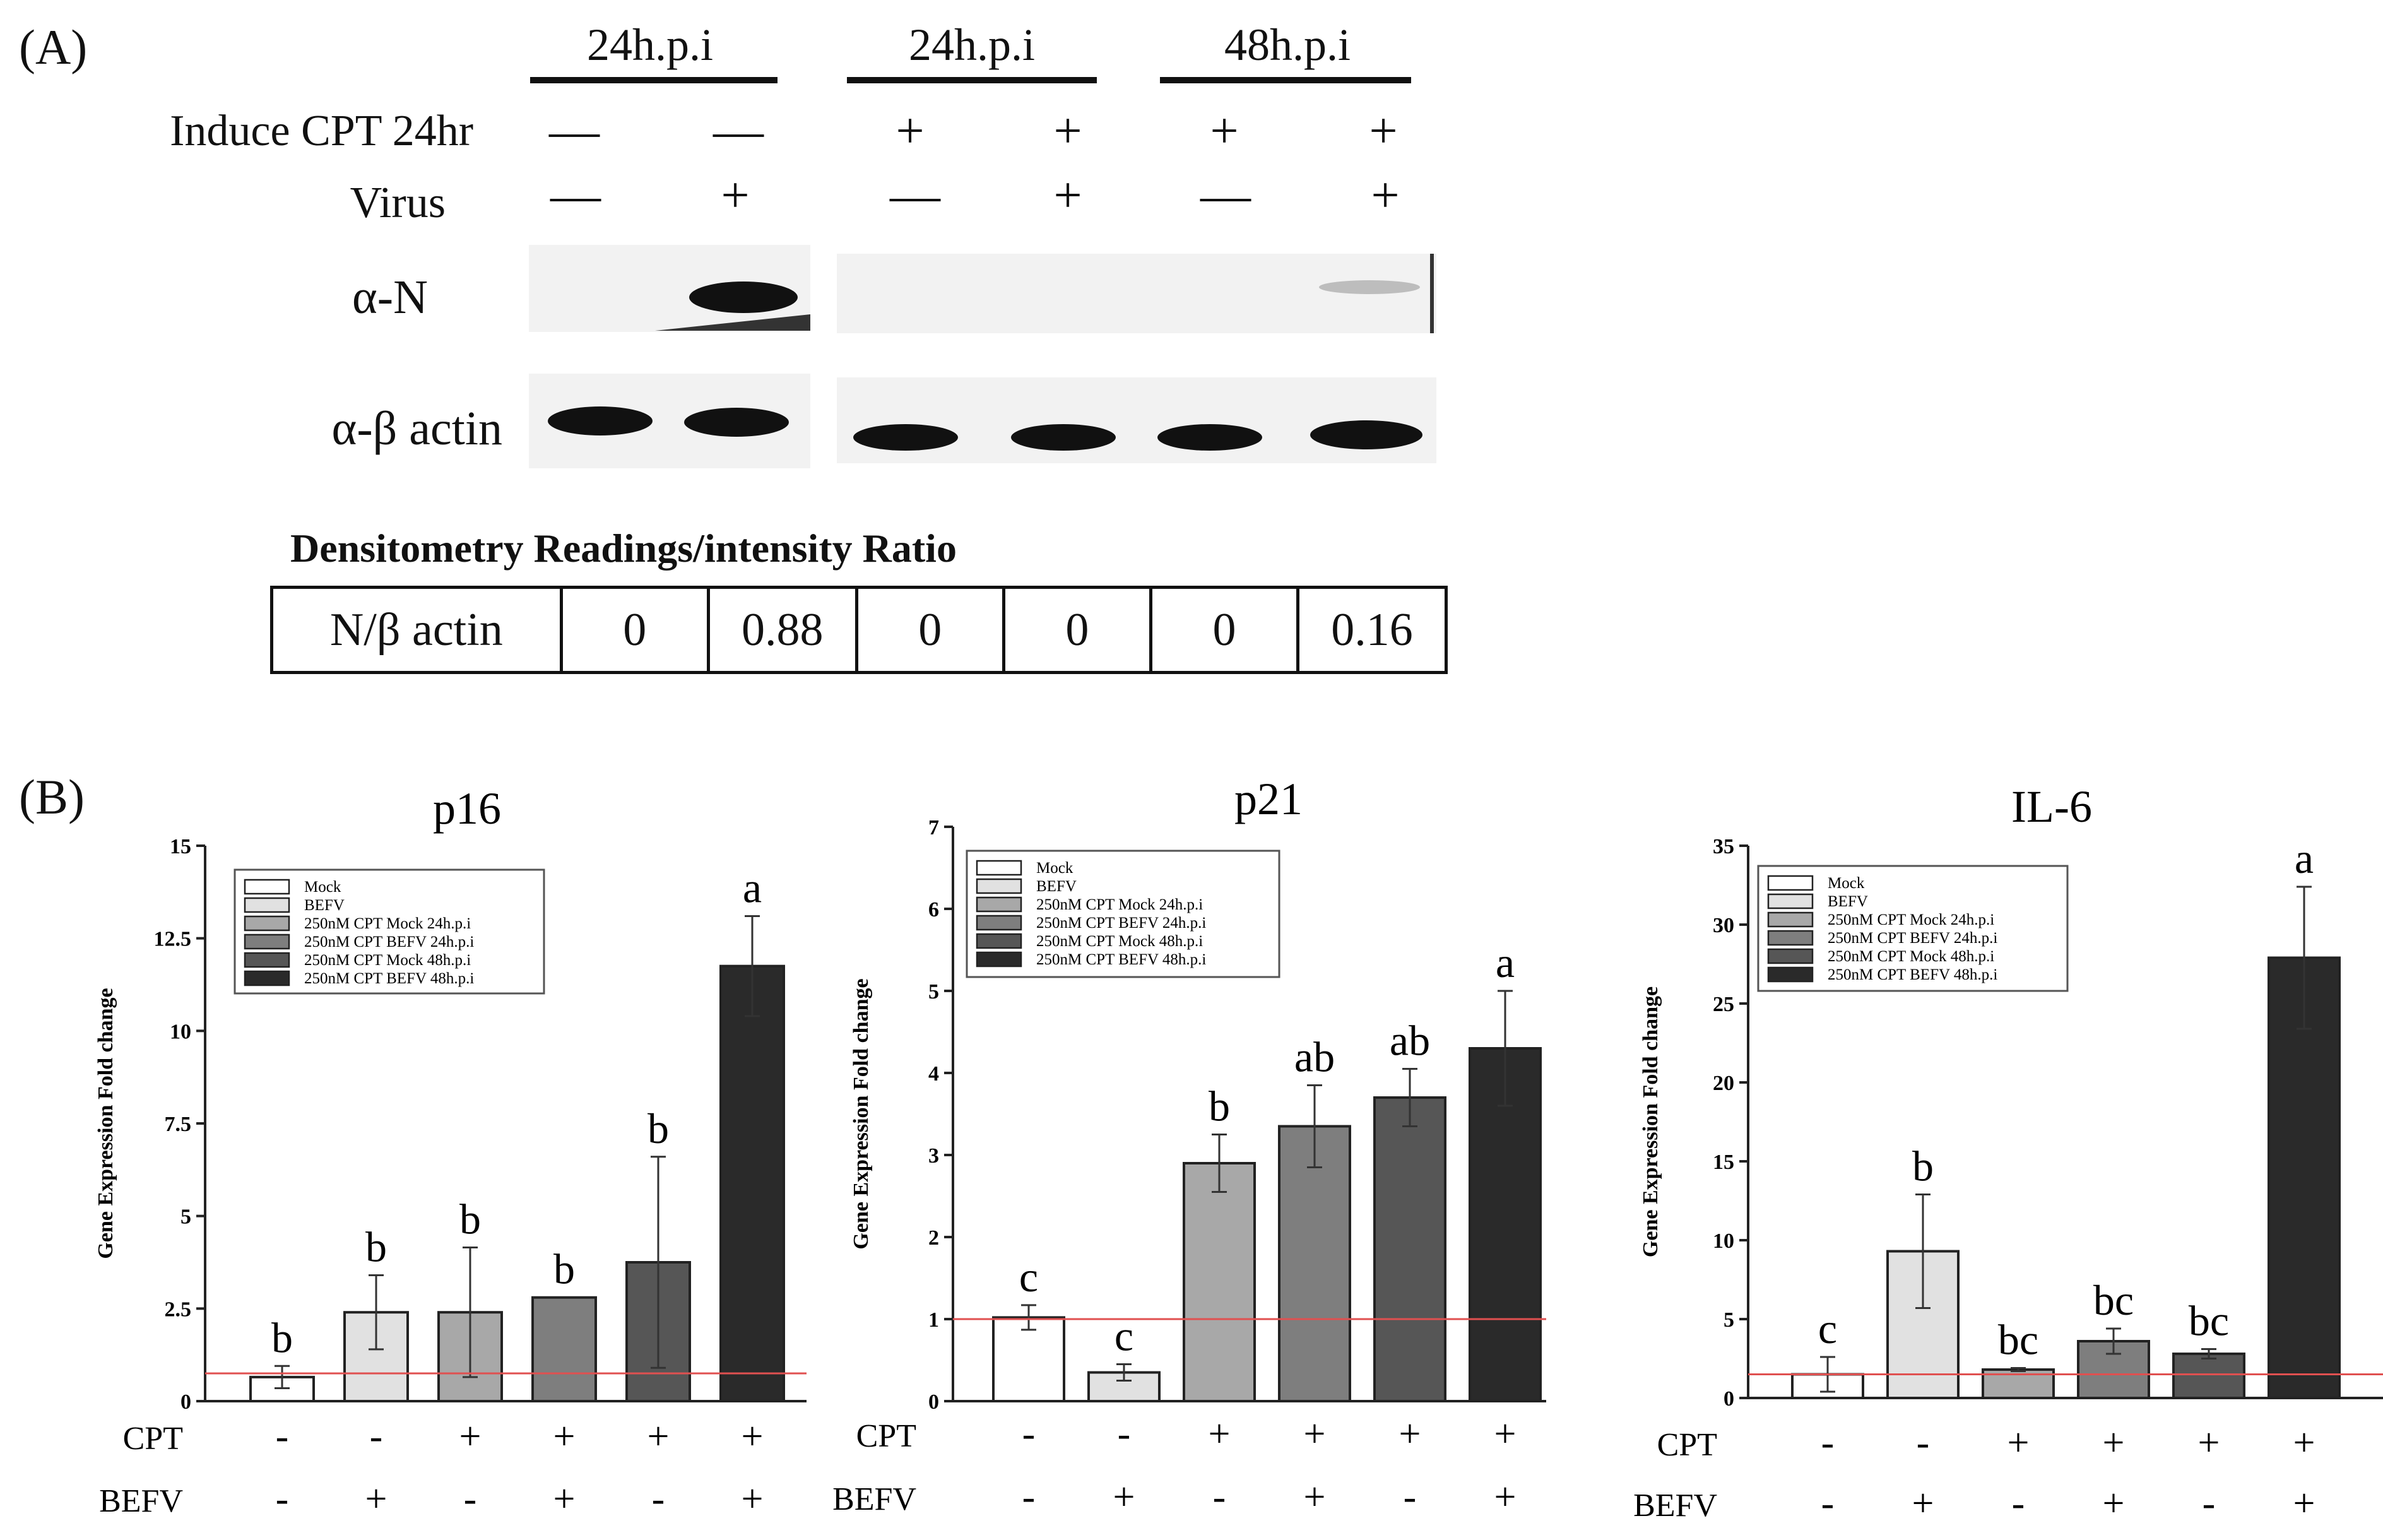  I want to click on y-tick-label: 1, so click(933, 1320).